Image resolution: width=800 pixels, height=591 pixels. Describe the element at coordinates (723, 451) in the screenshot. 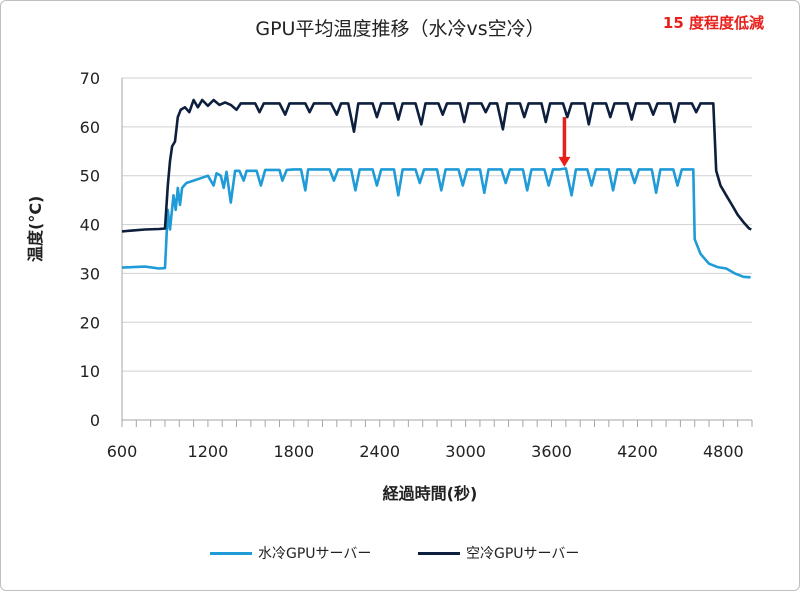

I see `x-tick-label-7: 4800` at that location.